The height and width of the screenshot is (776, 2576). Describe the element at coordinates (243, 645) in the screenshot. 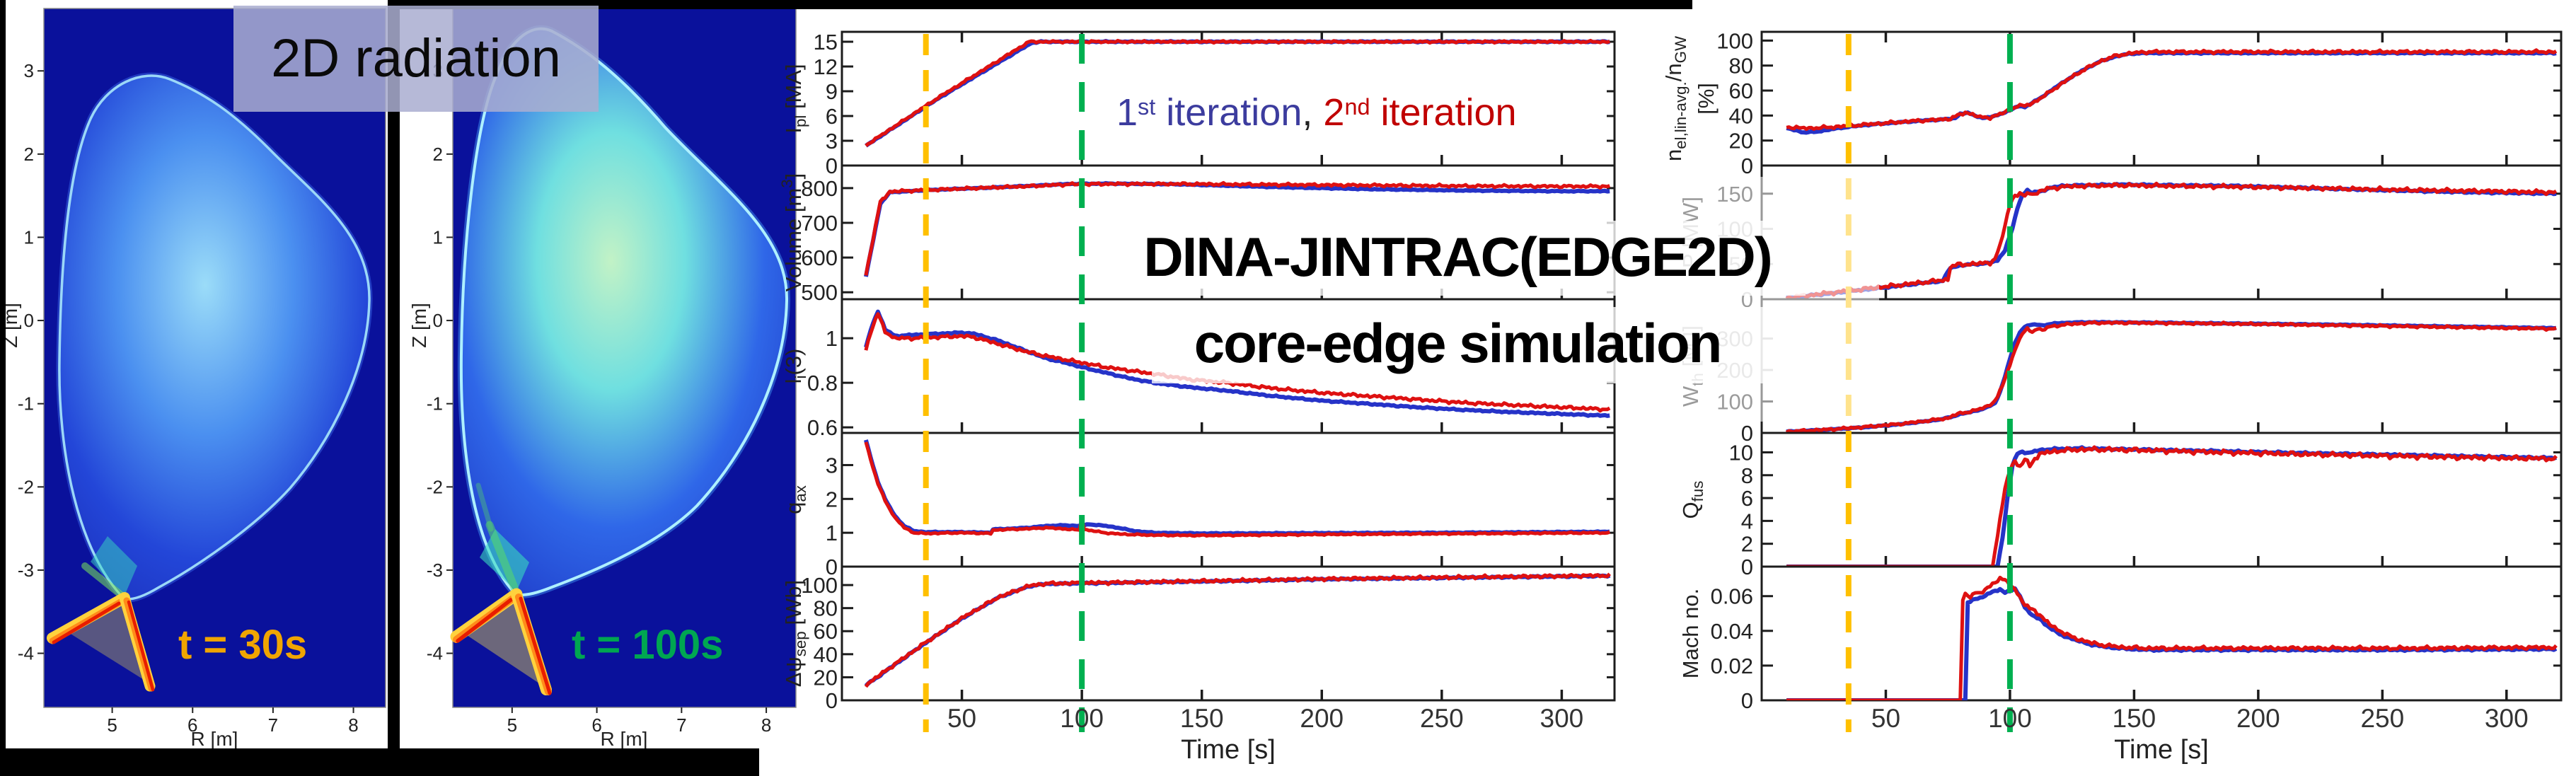

I see `time-label-30s: t = 30s` at that location.